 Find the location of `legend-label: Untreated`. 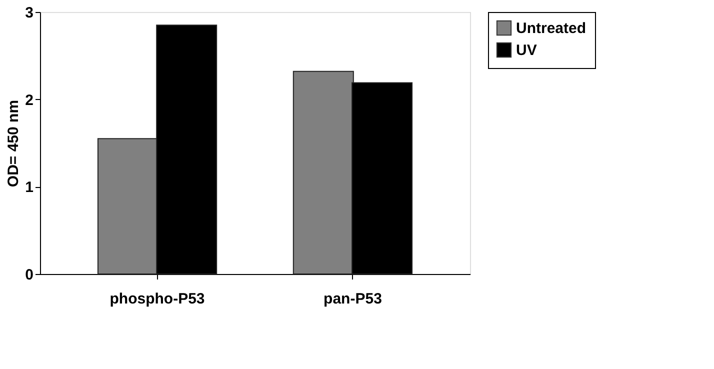

legend-label: Untreated is located at coordinates (551, 28).